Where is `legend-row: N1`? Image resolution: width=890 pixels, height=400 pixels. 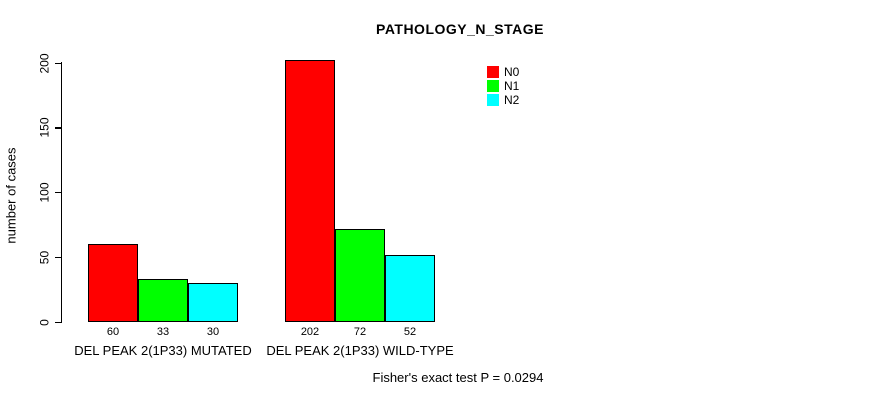 legend-row: N1 is located at coordinates (503, 86).